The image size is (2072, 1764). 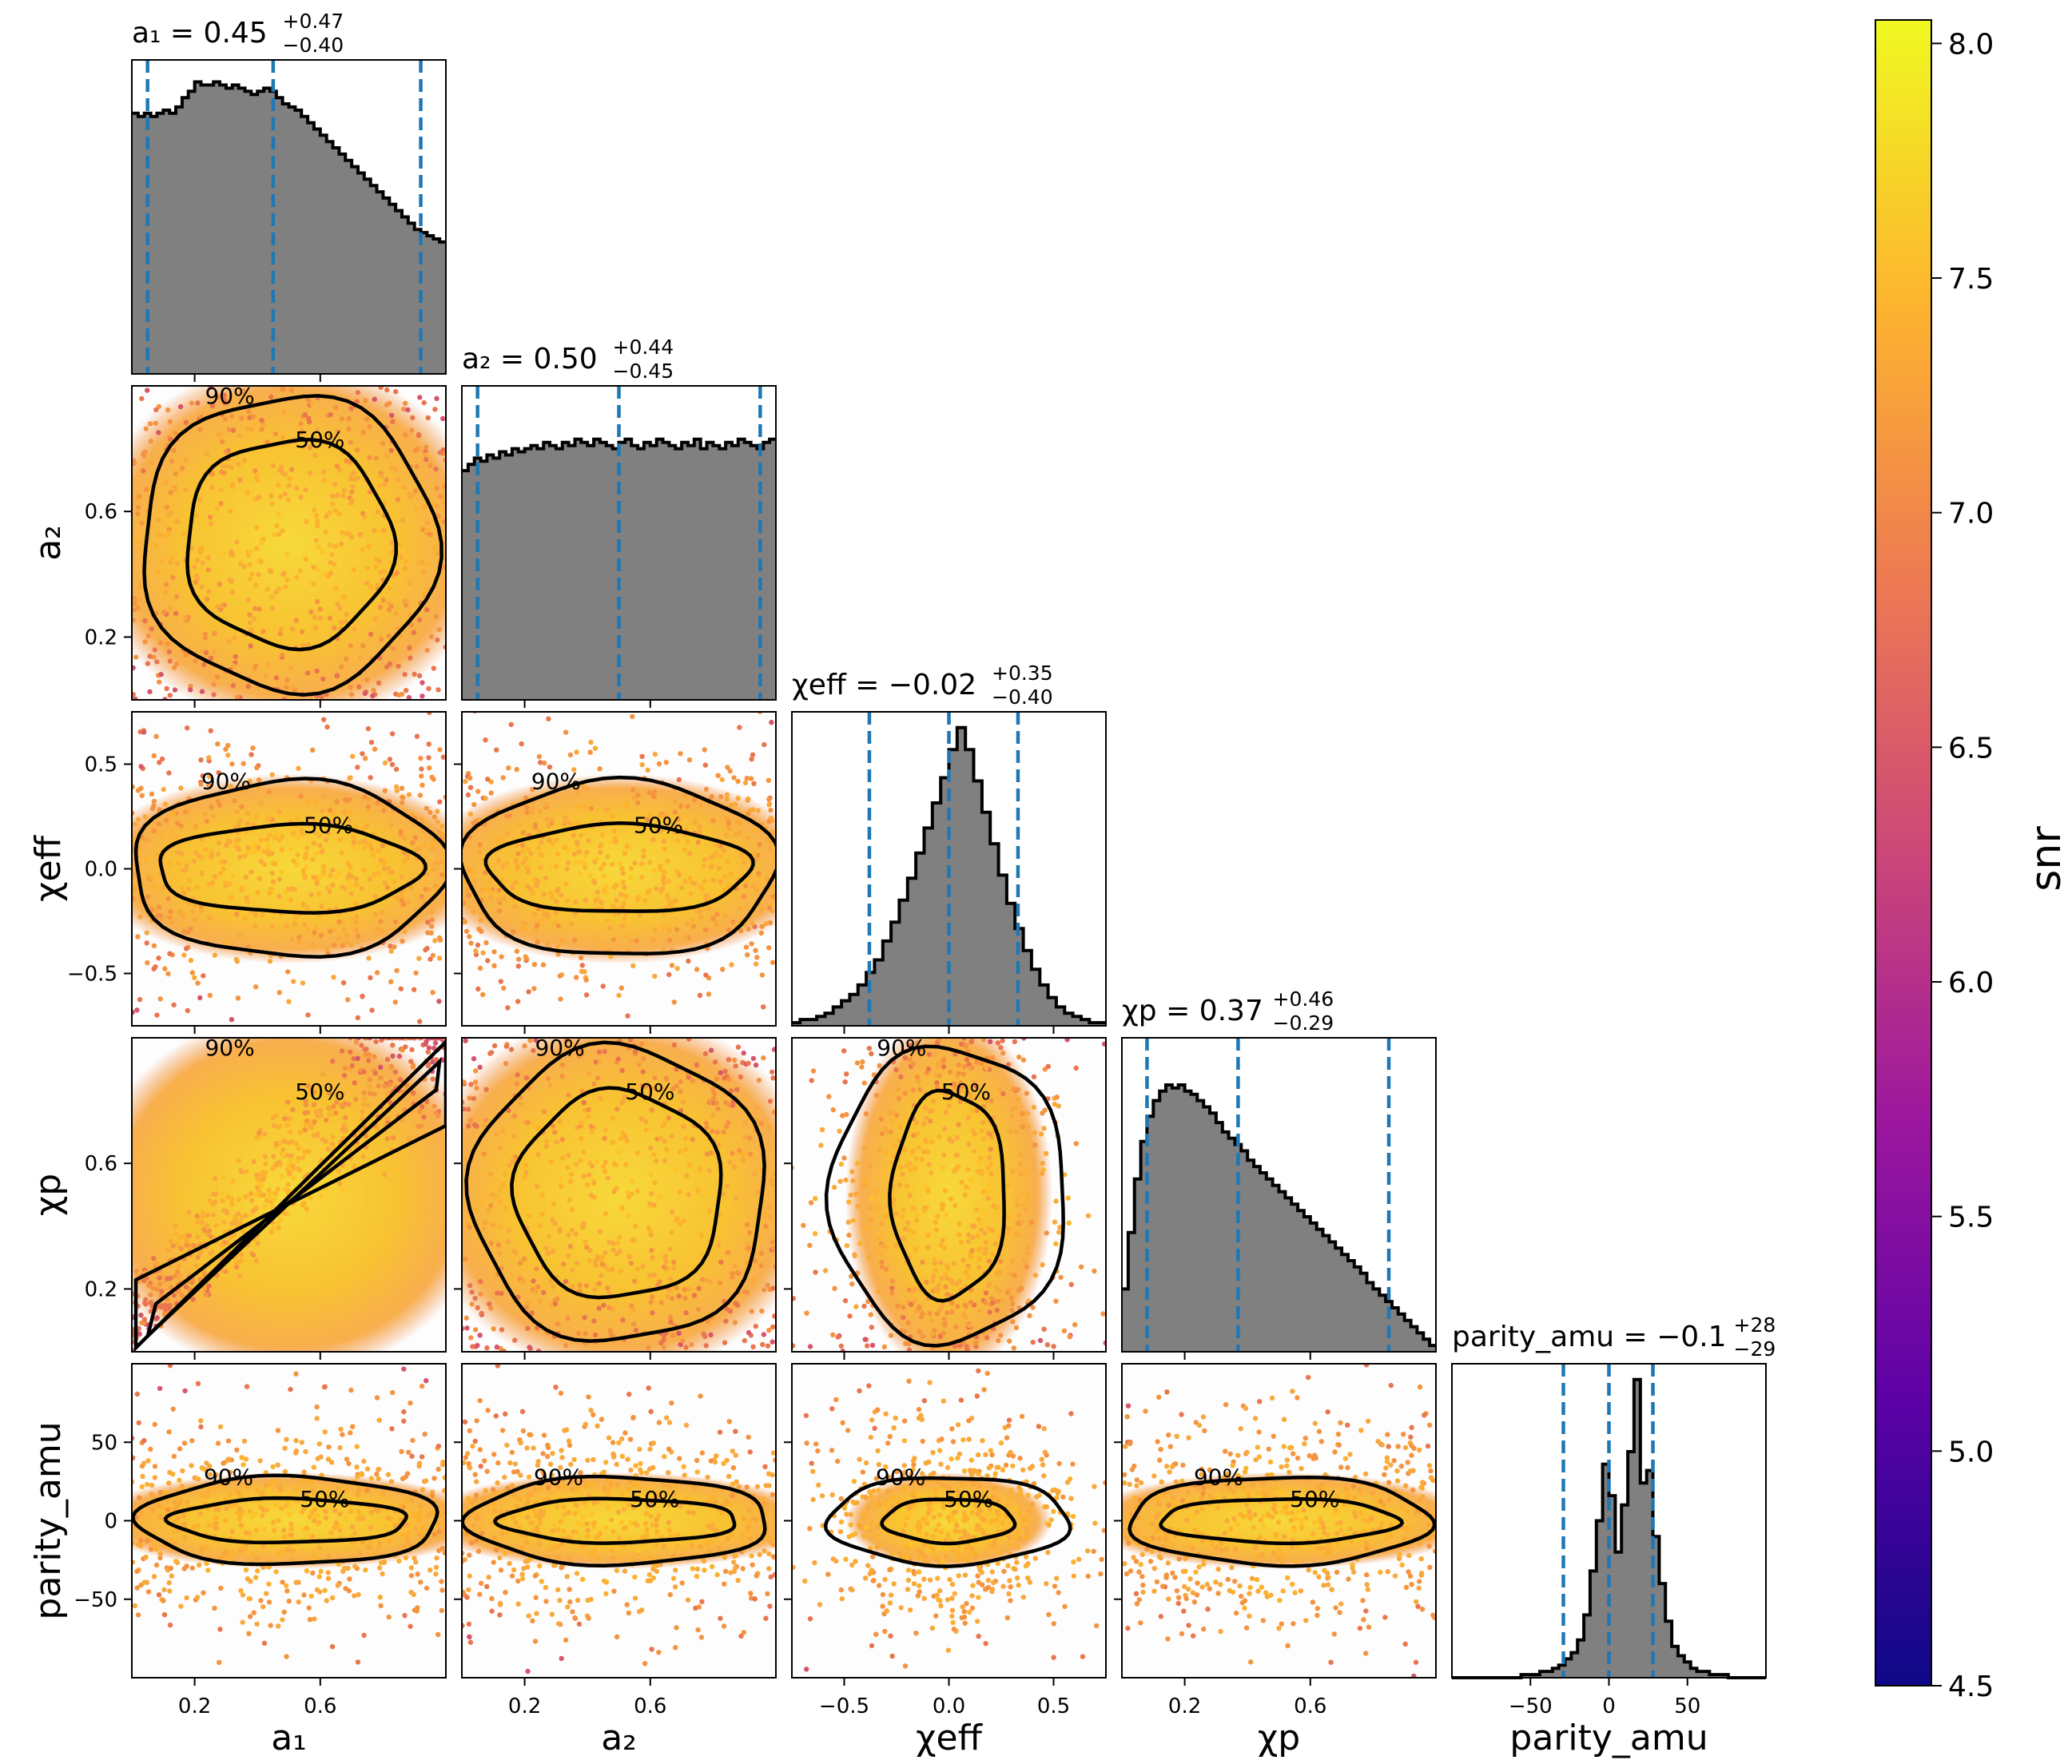 What do you see at coordinates (1971, 1218) in the screenshot?
I see `colorbar-tick-label: 5.5` at bounding box center [1971, 1218].